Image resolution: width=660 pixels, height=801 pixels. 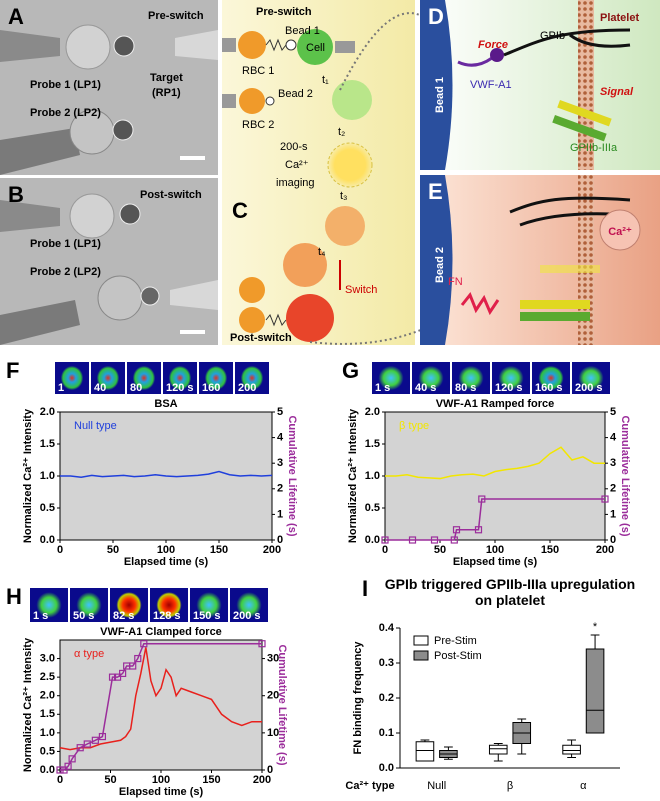 What do you see at coordinates (280, 489) in the screenshot?
I see `y2-tick-label: 2` at bounding box center [280, 489].